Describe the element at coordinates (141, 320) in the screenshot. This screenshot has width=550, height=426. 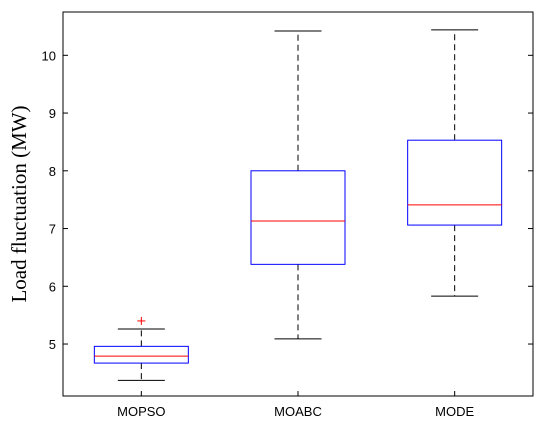
I see `outlier-marker` at that location.